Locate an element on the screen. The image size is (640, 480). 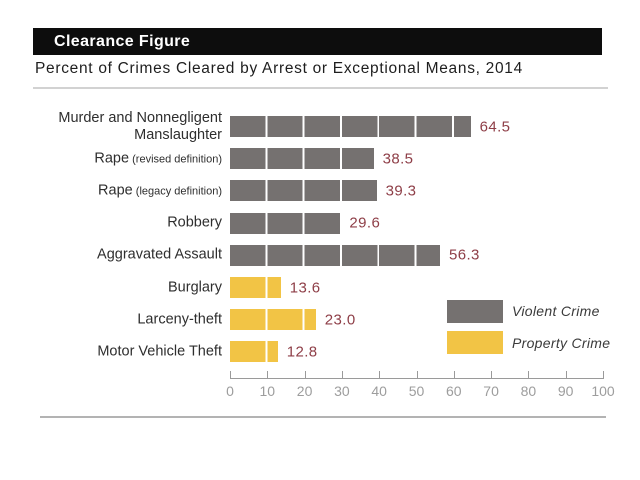
category-label-detail: (revised definition) is located at coordinates (175, 159).